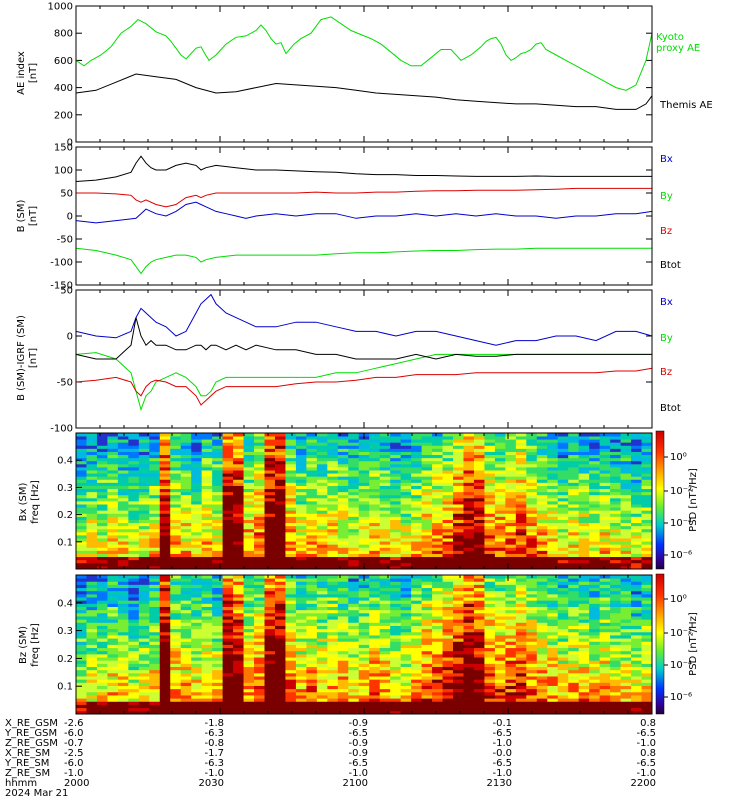  Describe the element at coordinates (61, 429) in the screenshot. I see `y-tick-label: -100` at that location.